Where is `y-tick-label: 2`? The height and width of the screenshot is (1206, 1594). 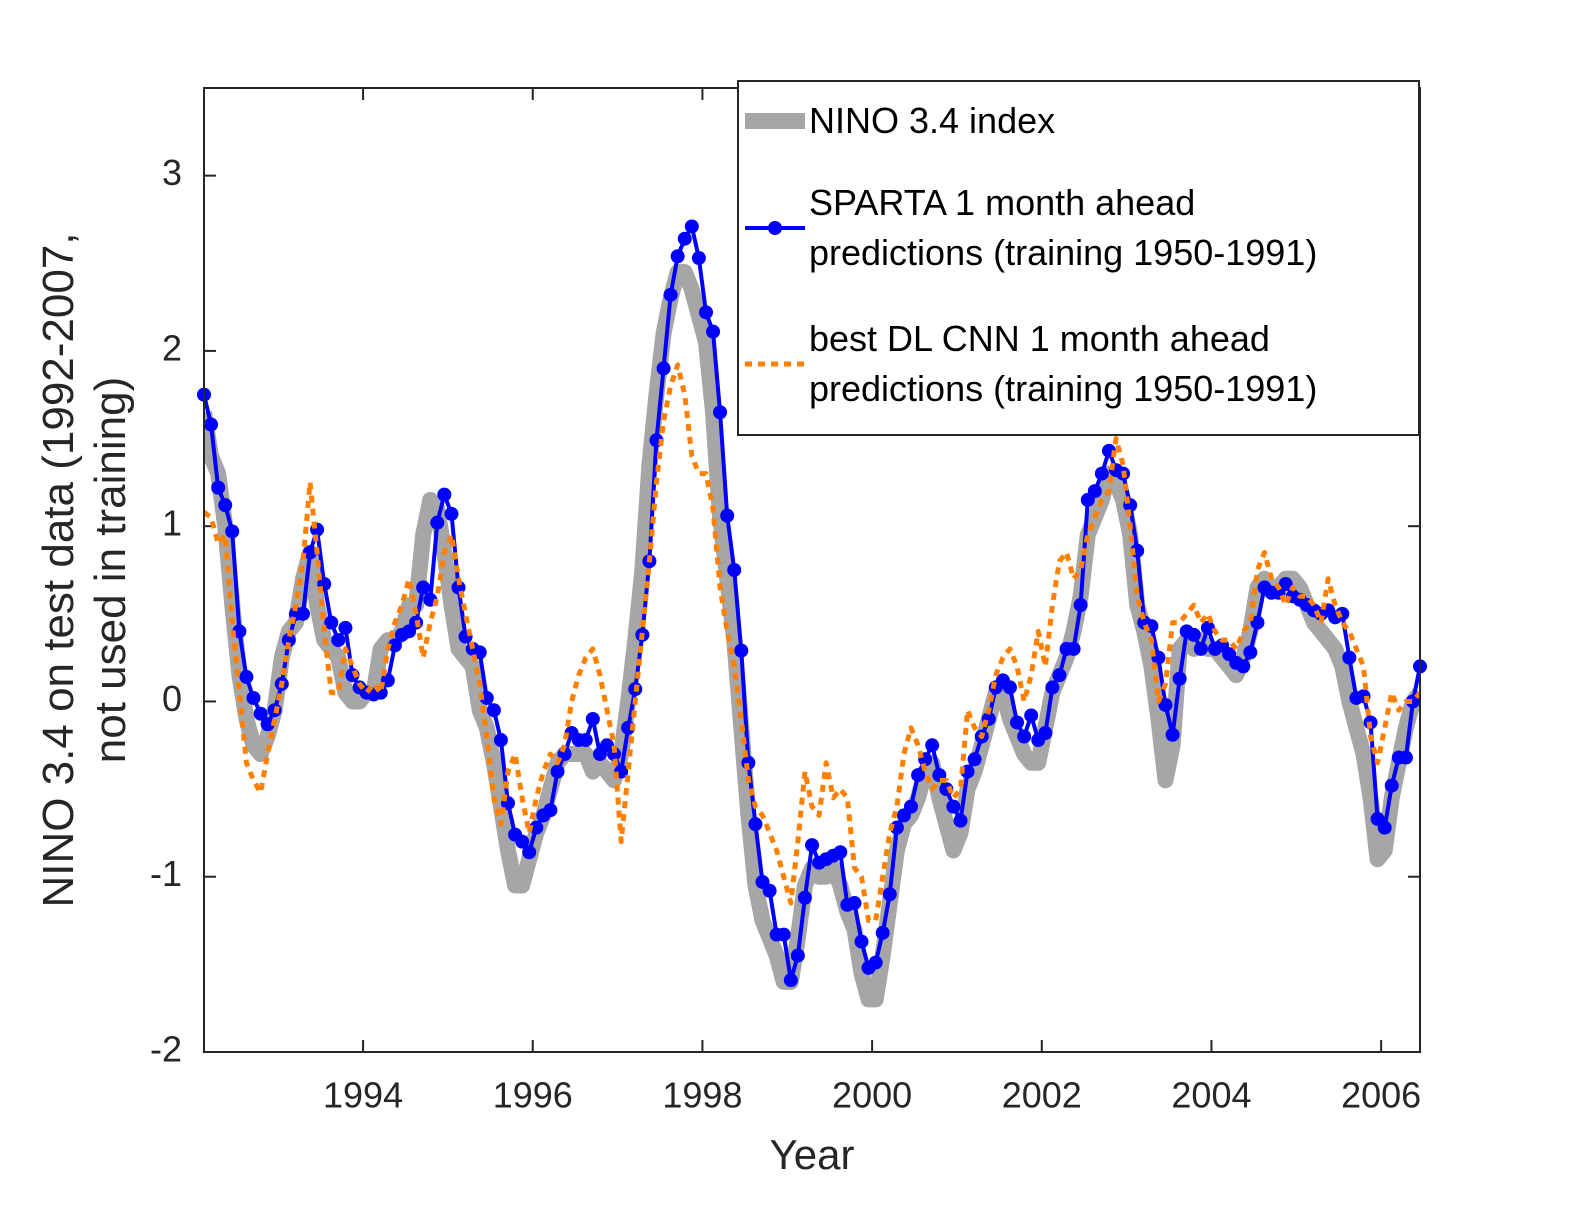 y-tick-label: 2 is located at coordinates (172, 347).